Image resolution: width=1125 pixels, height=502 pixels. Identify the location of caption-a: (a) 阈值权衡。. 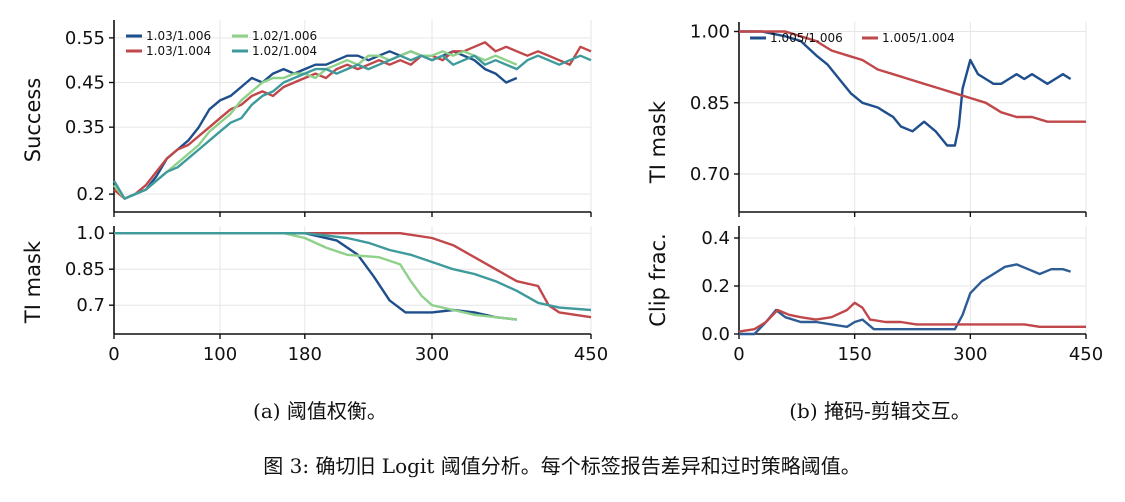
(320, 411).